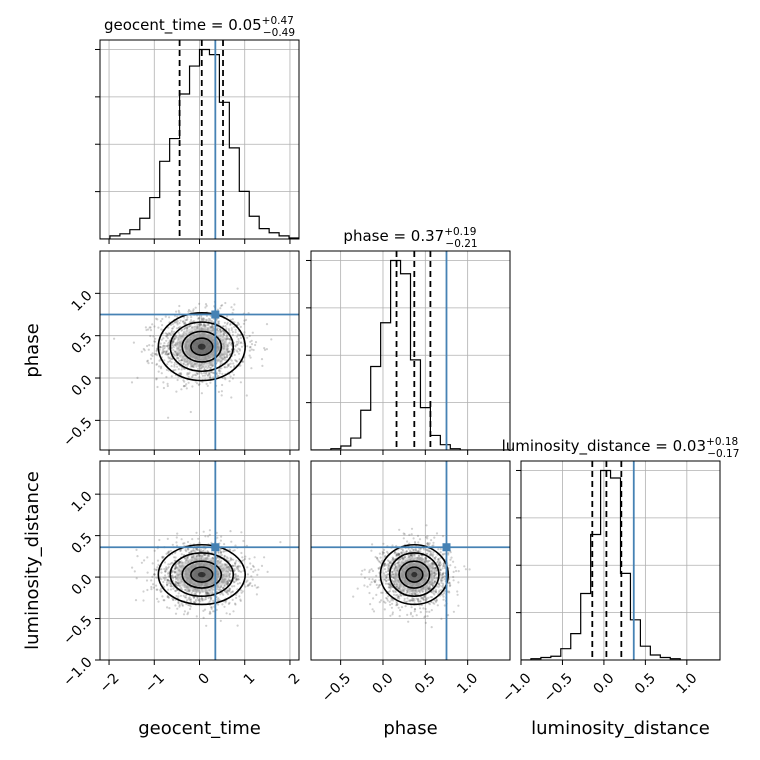  Describe the element at coordinates (558, 687) in the screenshot. I see `x-tick-label: −0.5` at that location.